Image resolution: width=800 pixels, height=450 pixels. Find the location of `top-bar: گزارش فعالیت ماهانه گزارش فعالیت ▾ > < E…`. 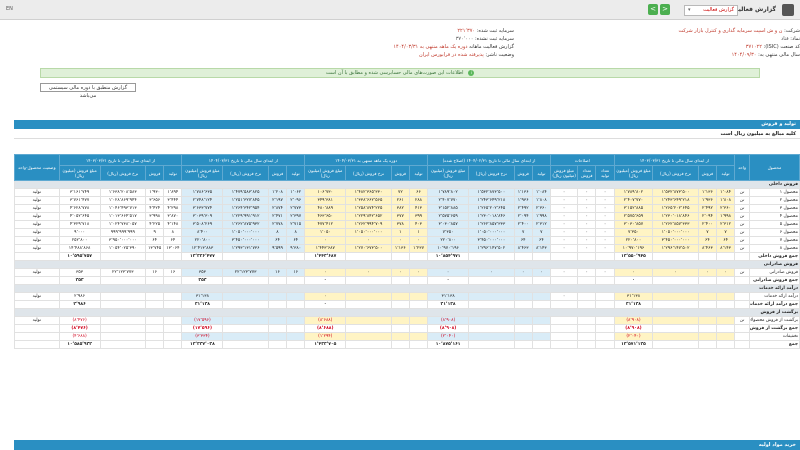

top-bar: گزارش فعالیت ماهانه گزارش فعالیت ▾ > < E… is located at coordinates (400, 10).